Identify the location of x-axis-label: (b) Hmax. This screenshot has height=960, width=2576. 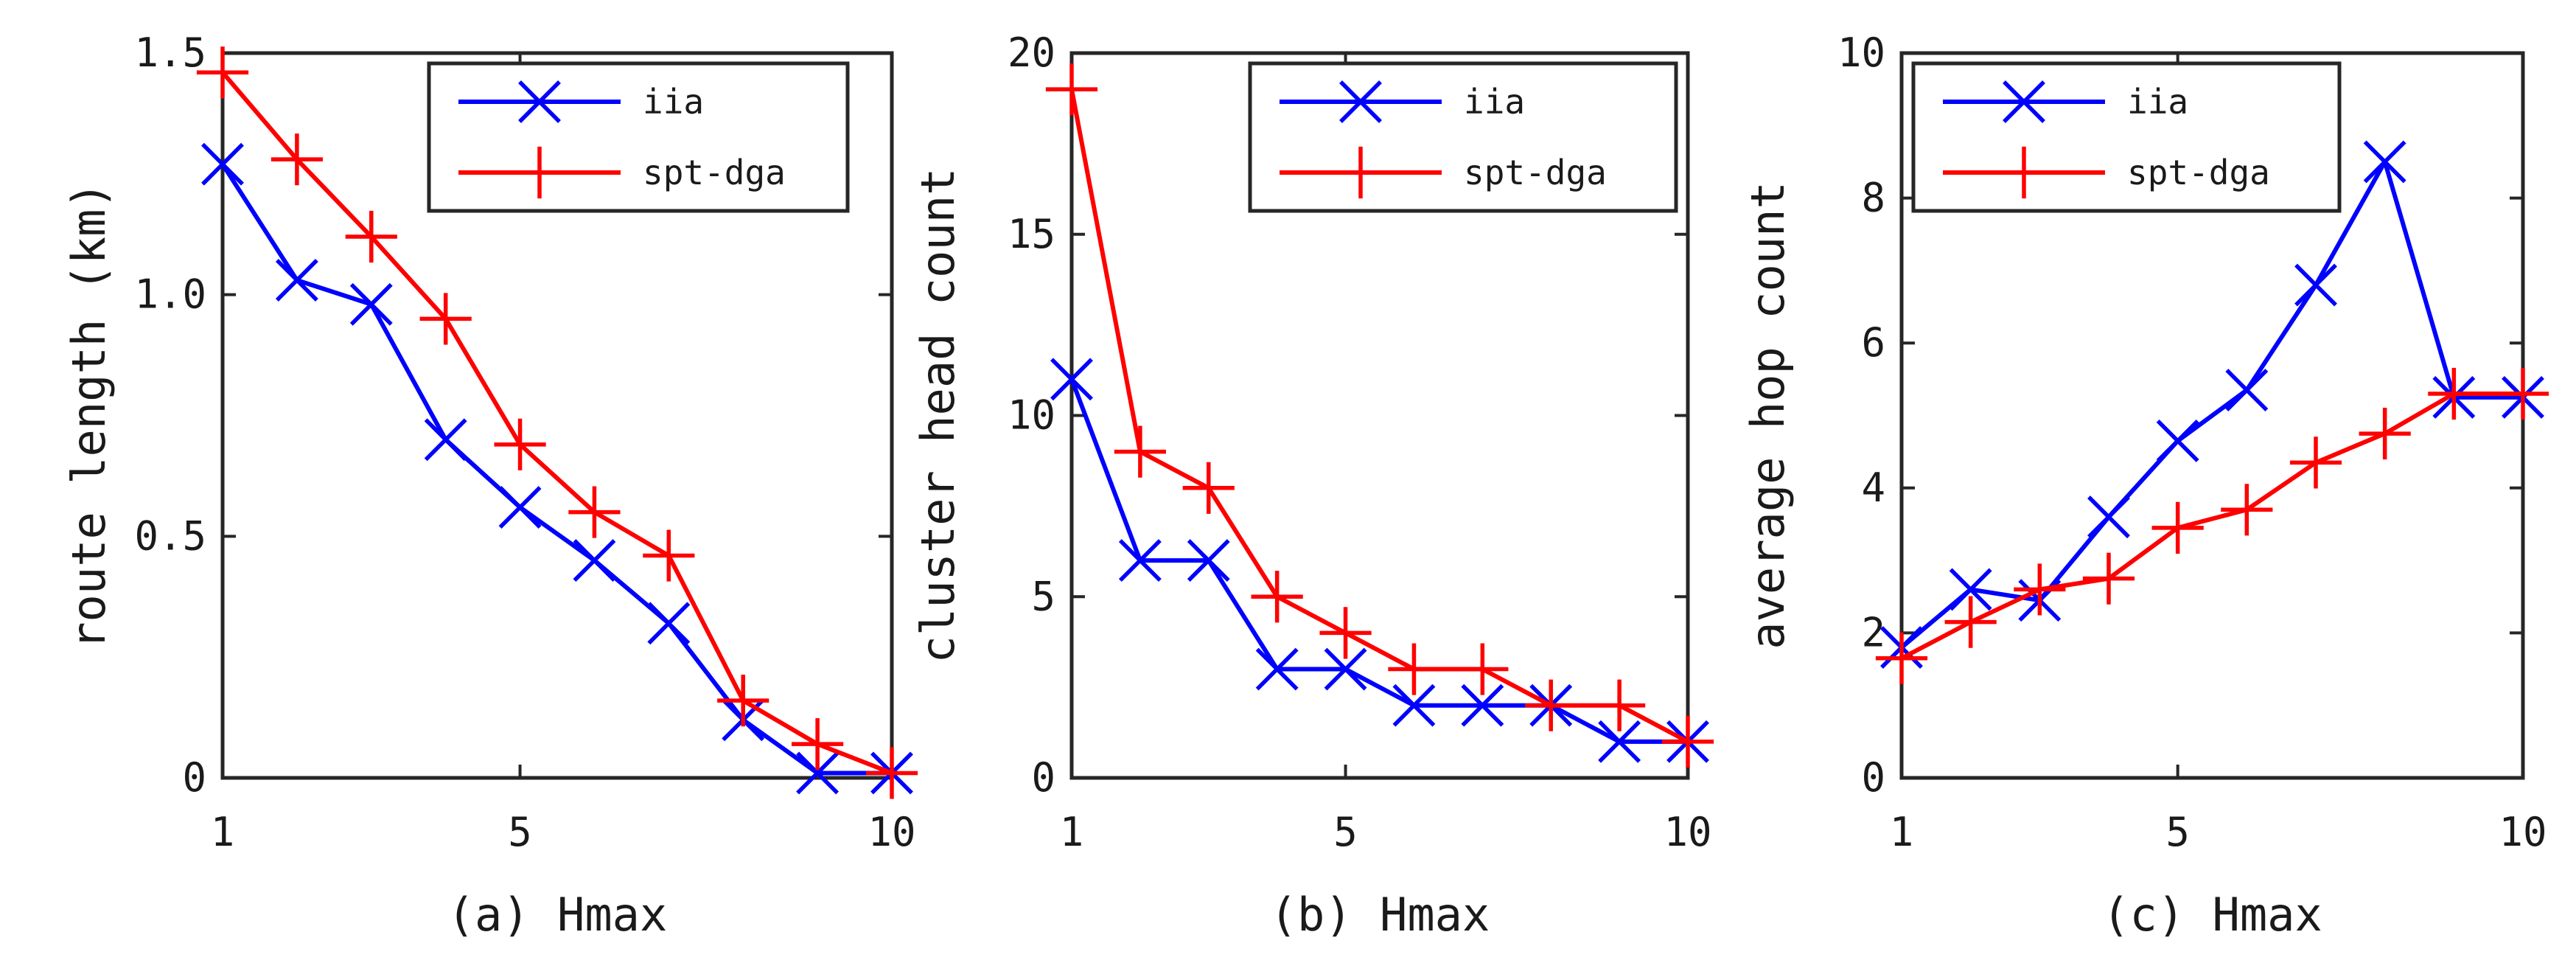
(1380, 915).